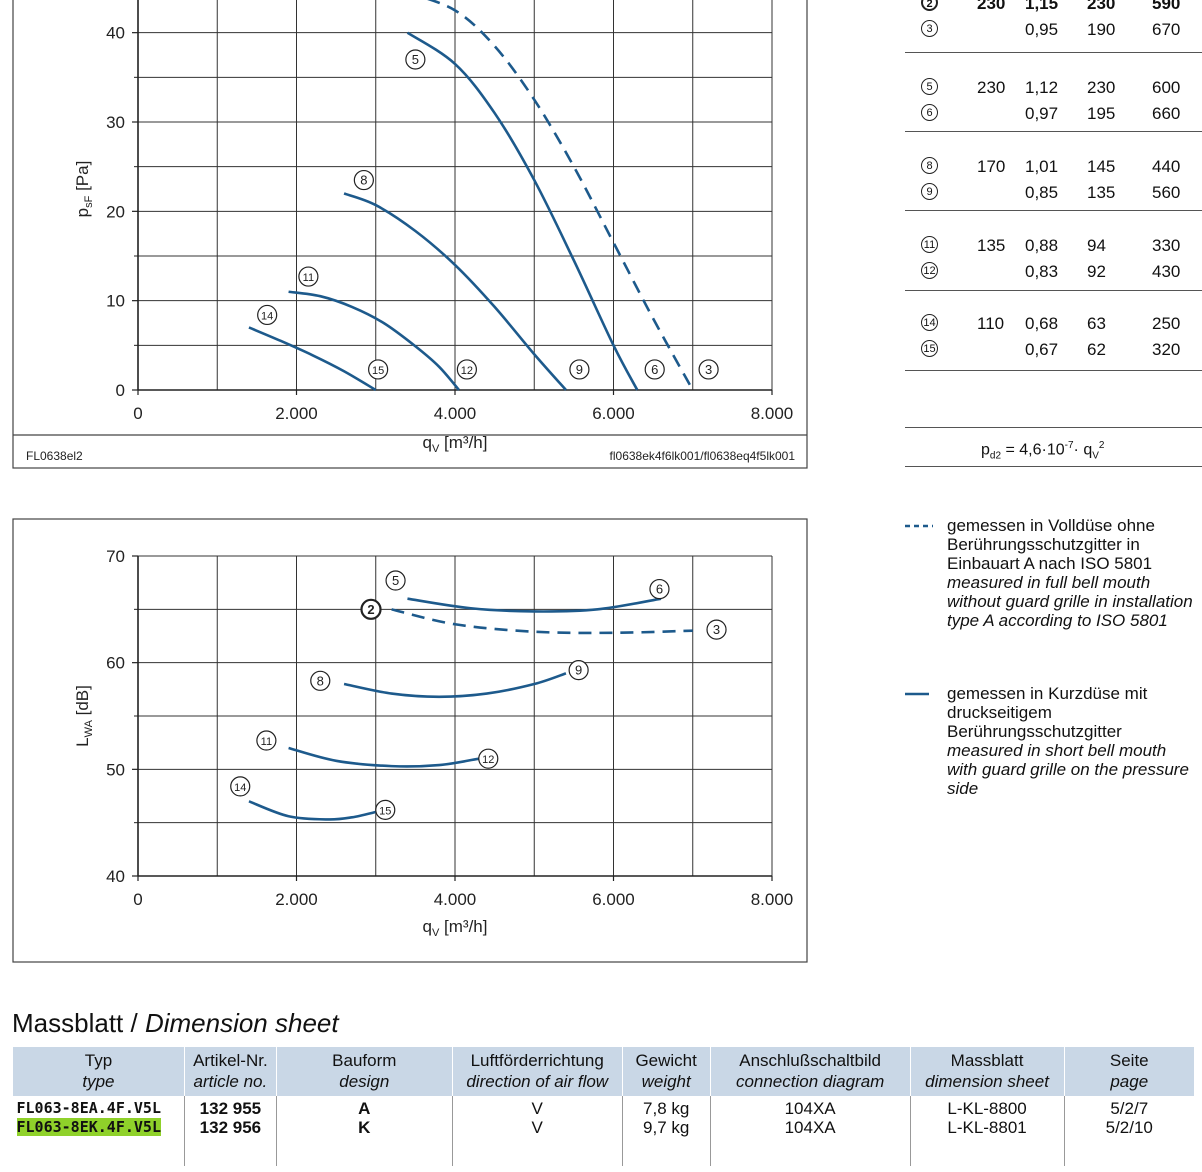  What do you see at coordinates (230, 1127) in the screenshot?
I see `dimension-value: 132 956` at bounding box center [230, 1127].